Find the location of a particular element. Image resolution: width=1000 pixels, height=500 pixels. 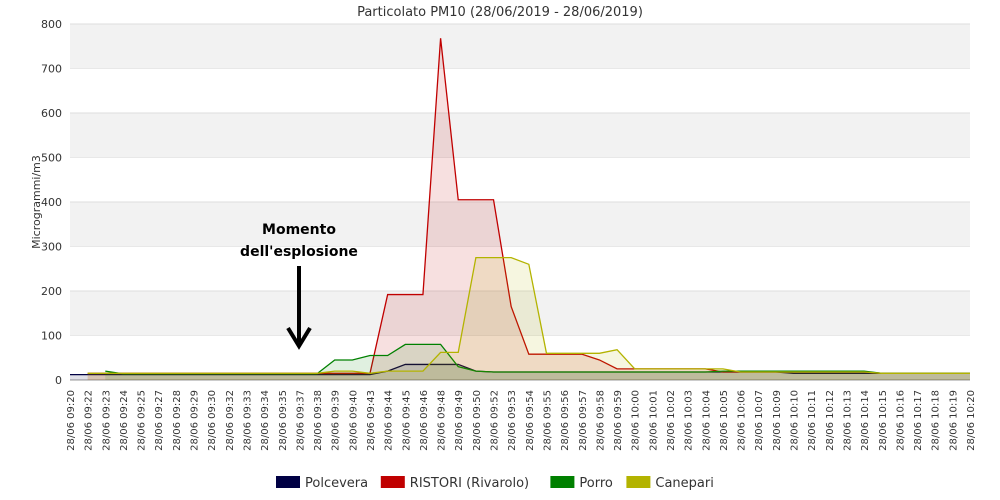

x-tick-label: 28/06 10:03 is located at coordinates (689, 420).